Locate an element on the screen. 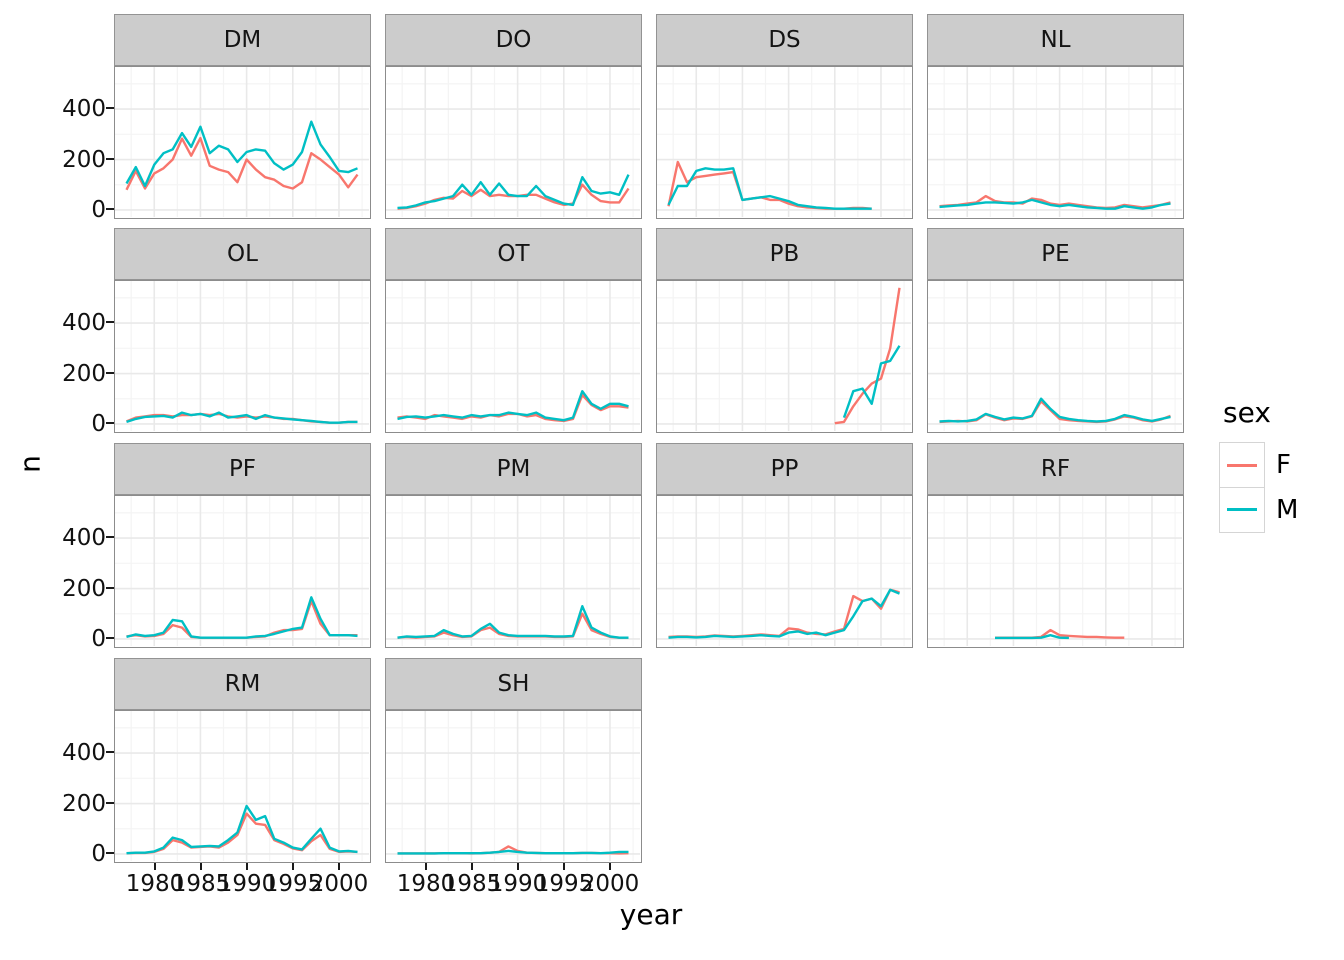 This screenshot has width=1344, height=960. facet-panel-rm is located at coordinates (242, 786).